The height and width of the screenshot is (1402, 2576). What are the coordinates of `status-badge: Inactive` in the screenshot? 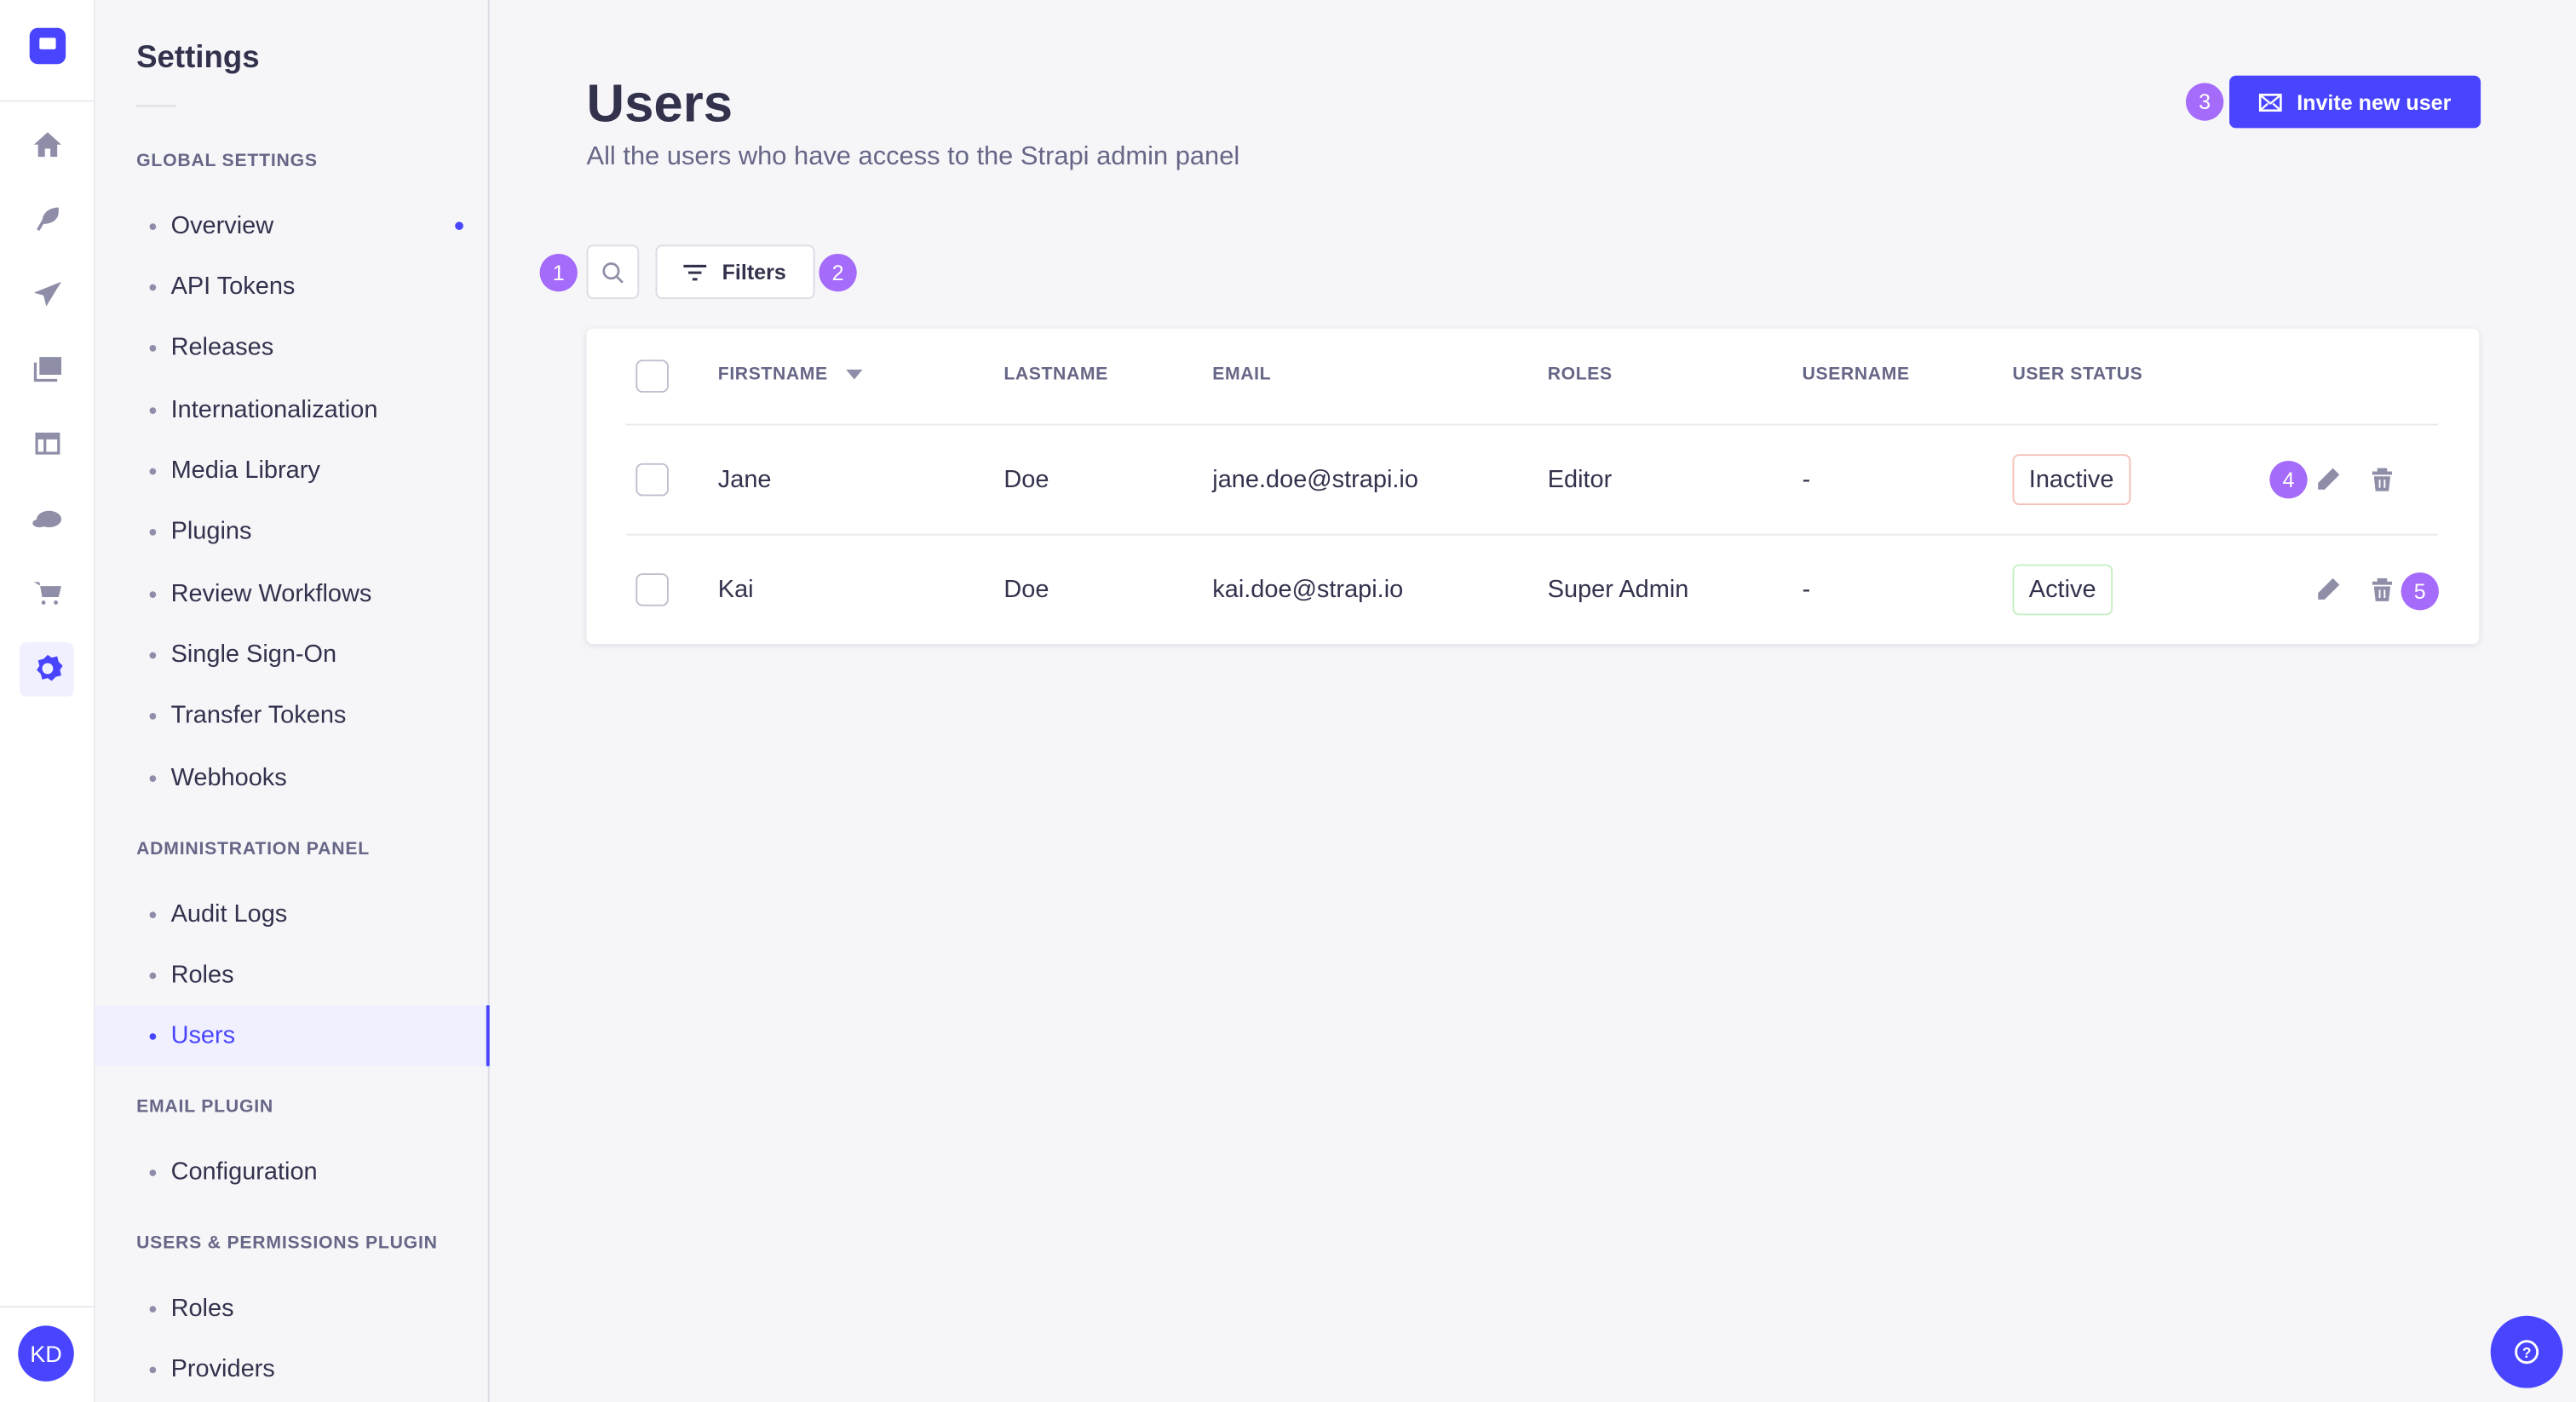 It's located at (2071, 480).